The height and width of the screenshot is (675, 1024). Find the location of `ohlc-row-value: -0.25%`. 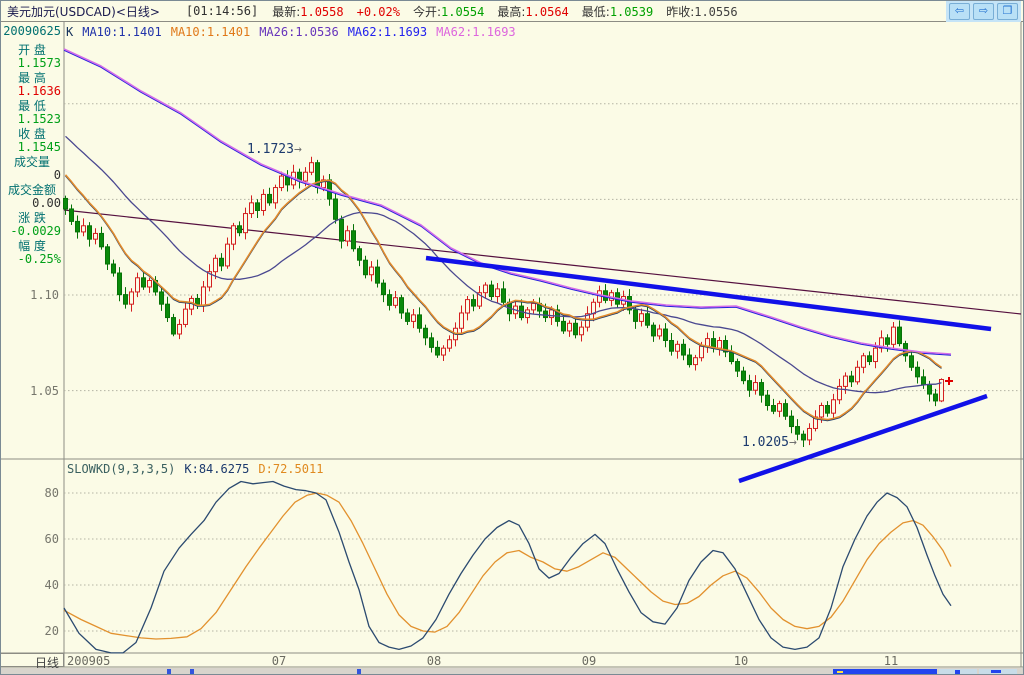

ohlc-row-value: -0.25% is located at coordinates (39, 259).